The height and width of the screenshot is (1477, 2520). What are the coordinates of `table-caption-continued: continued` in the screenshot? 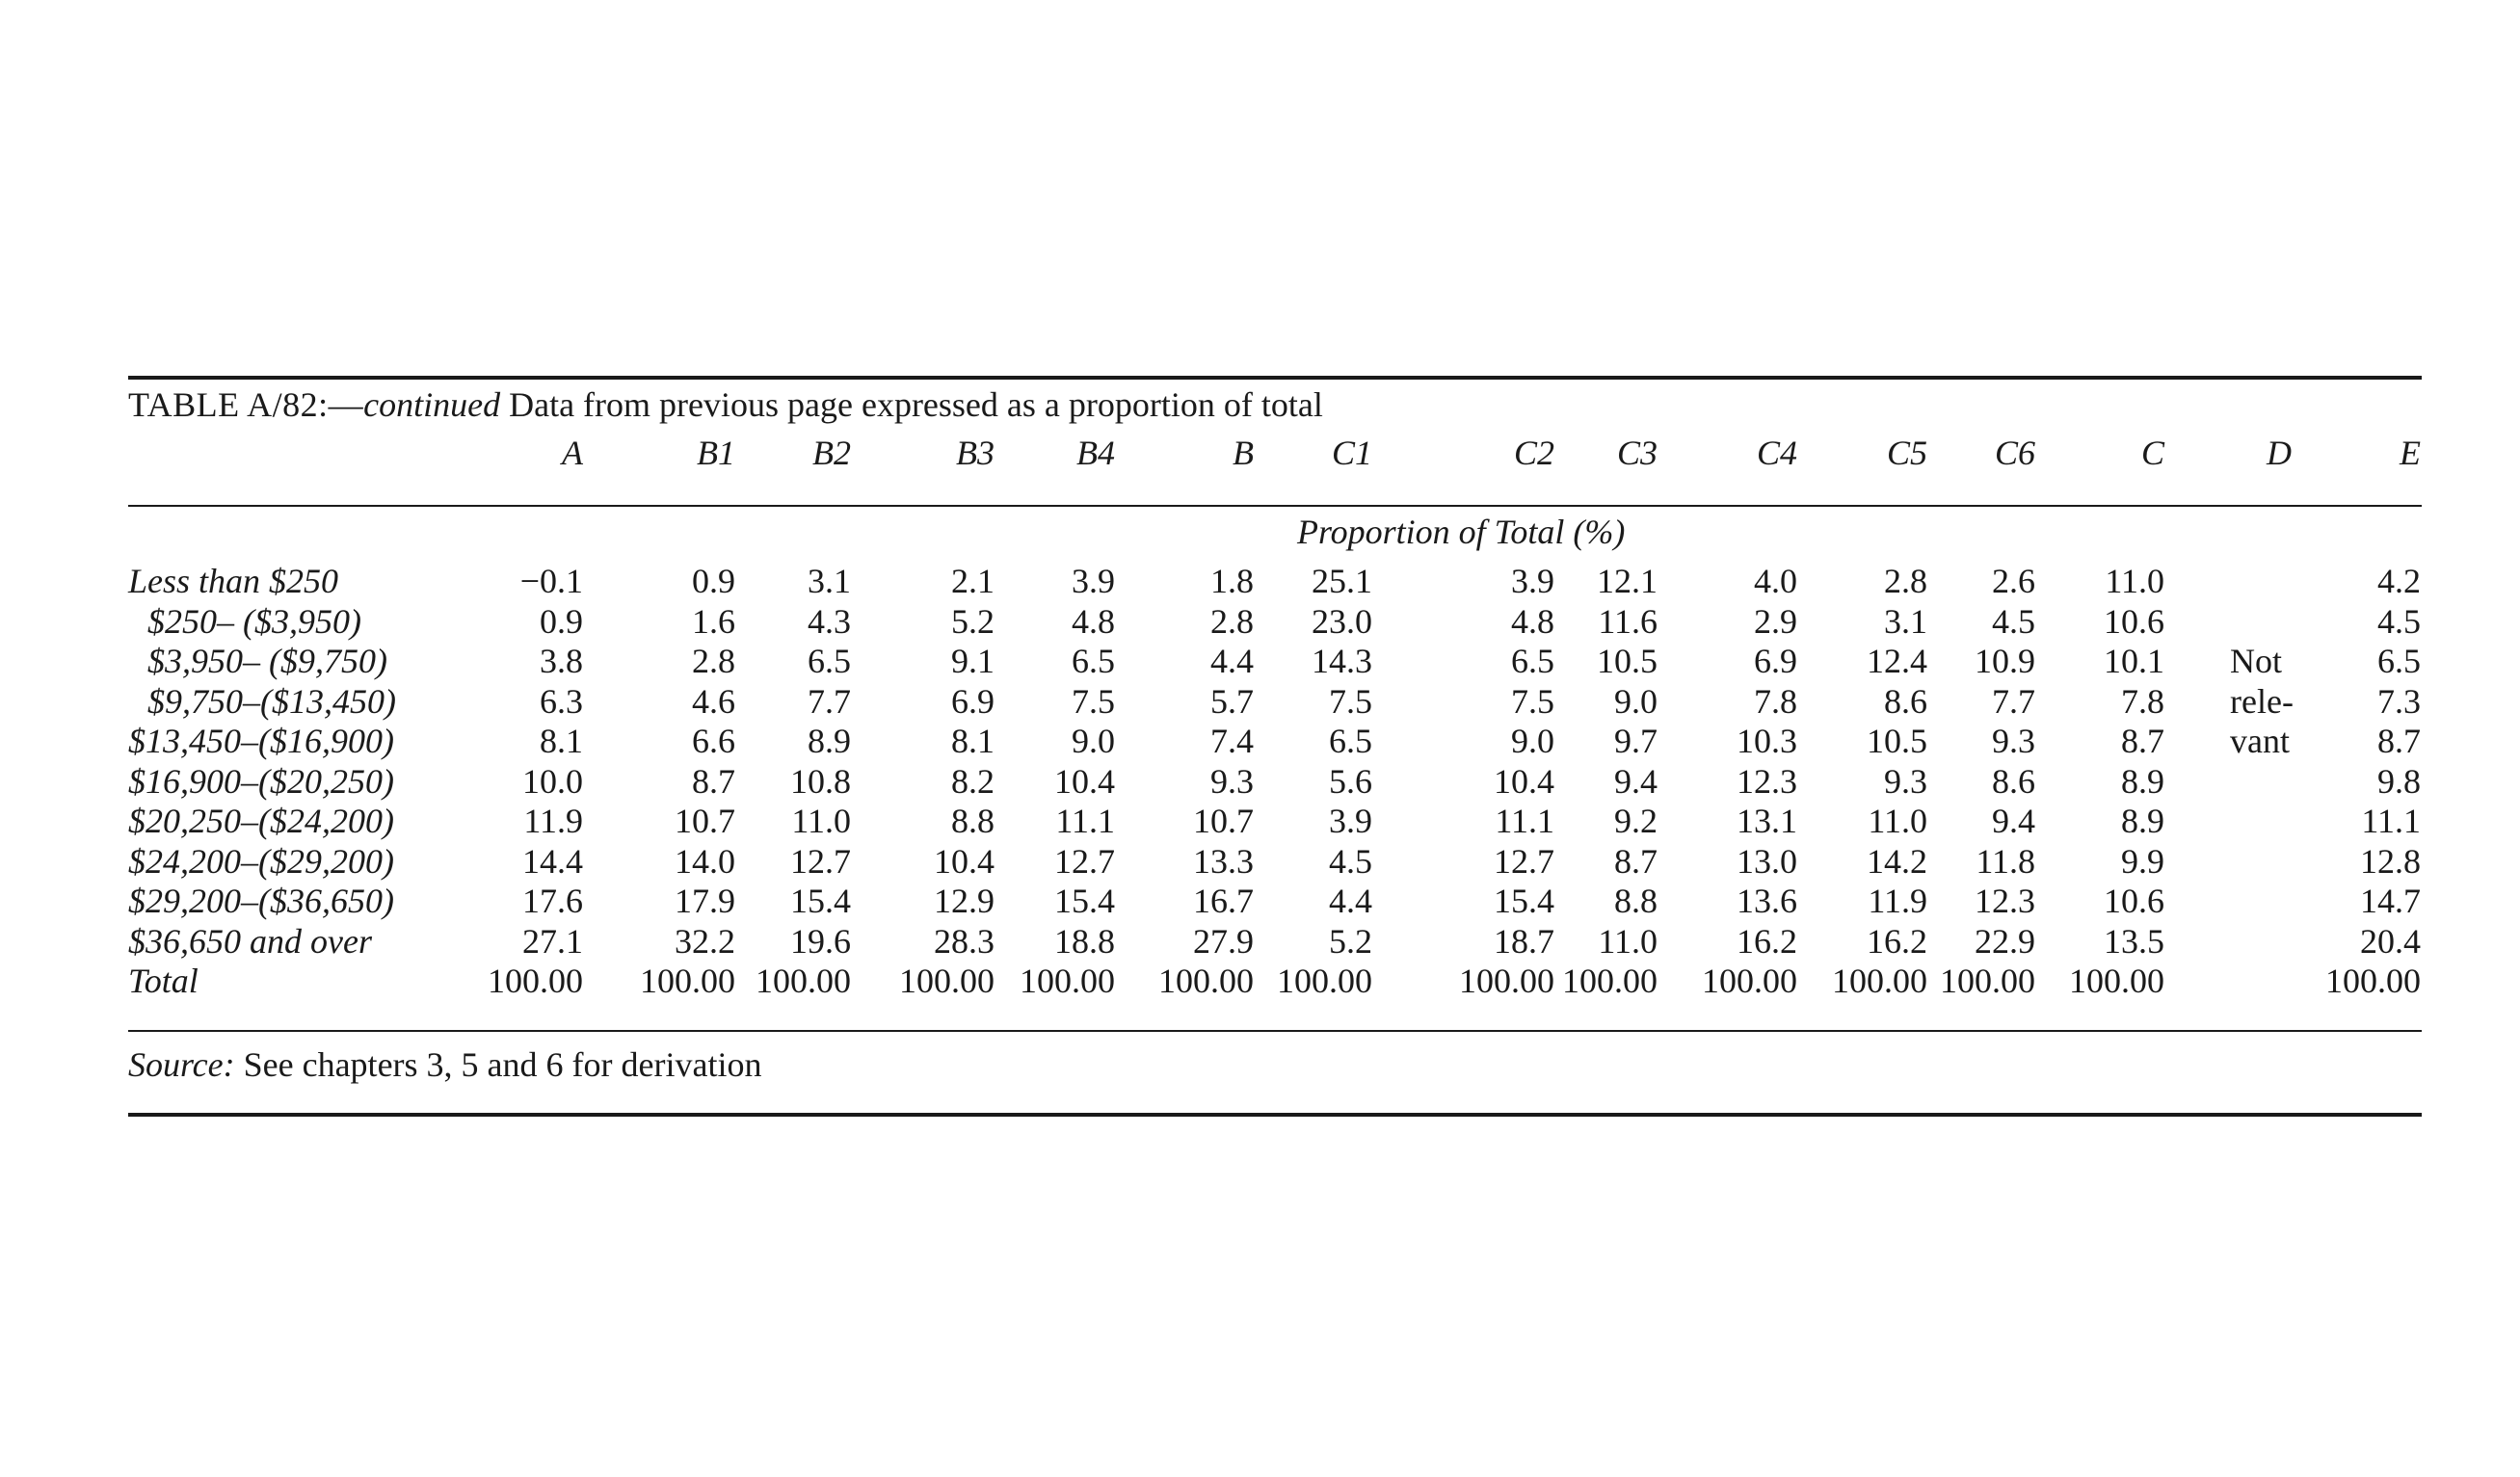 It's located at (432, 404).